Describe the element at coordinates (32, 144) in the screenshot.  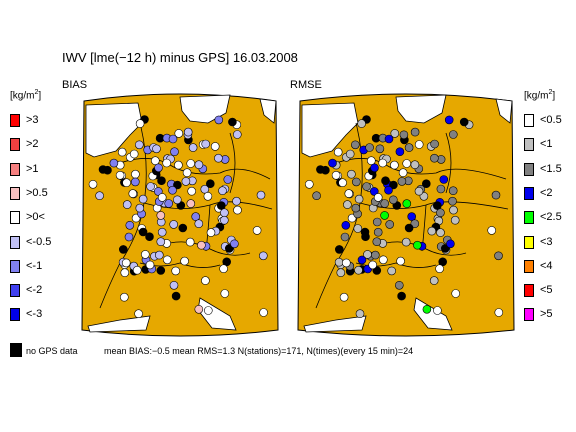
I see `bias-legend-label: >2` at that location.